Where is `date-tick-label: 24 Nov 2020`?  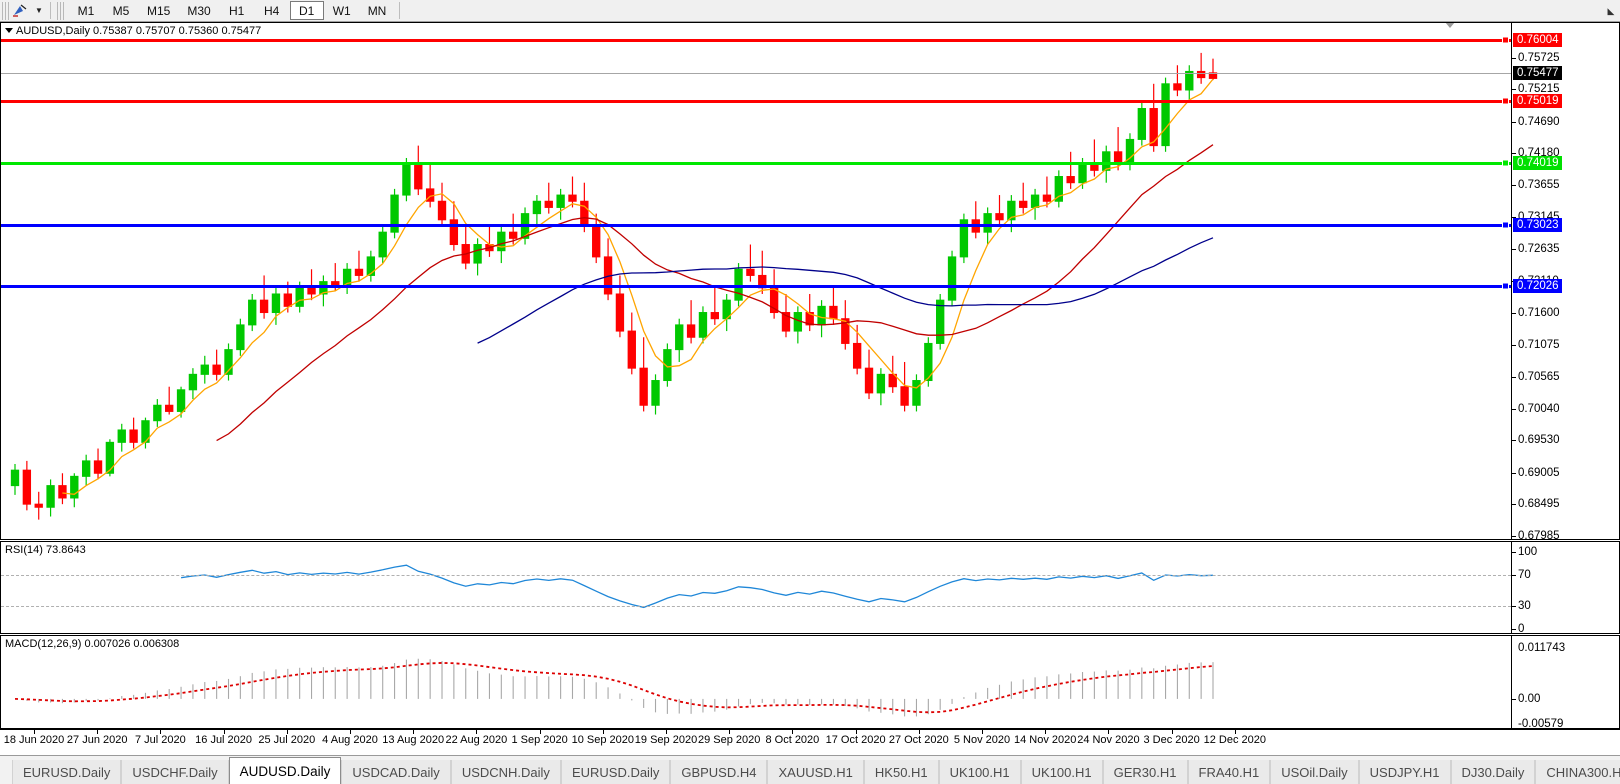 date-tick-label: 24 Nov 2020 is located at coordinates (1108, 740).